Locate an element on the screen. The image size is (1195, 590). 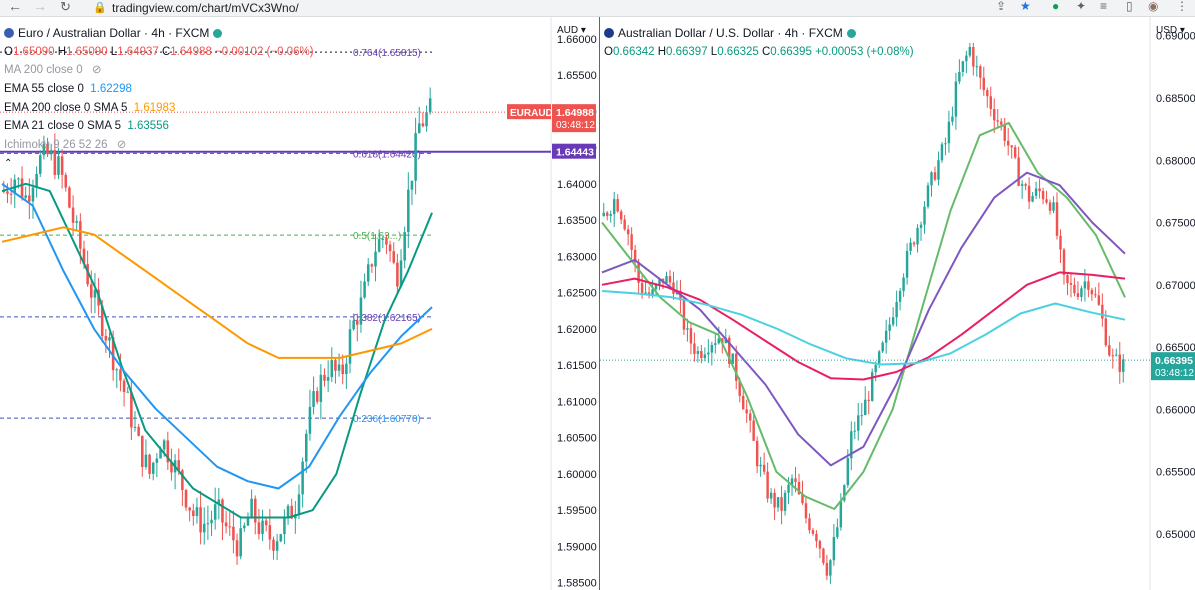
grammarly-extension-icon: ● is located at coordinates (1056, 6).